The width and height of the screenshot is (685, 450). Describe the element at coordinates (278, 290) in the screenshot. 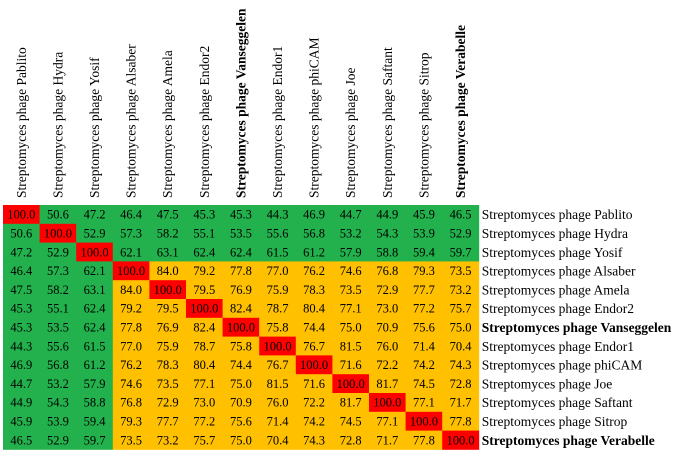

I see `heatmap-cell-value: 75.9` at that location.